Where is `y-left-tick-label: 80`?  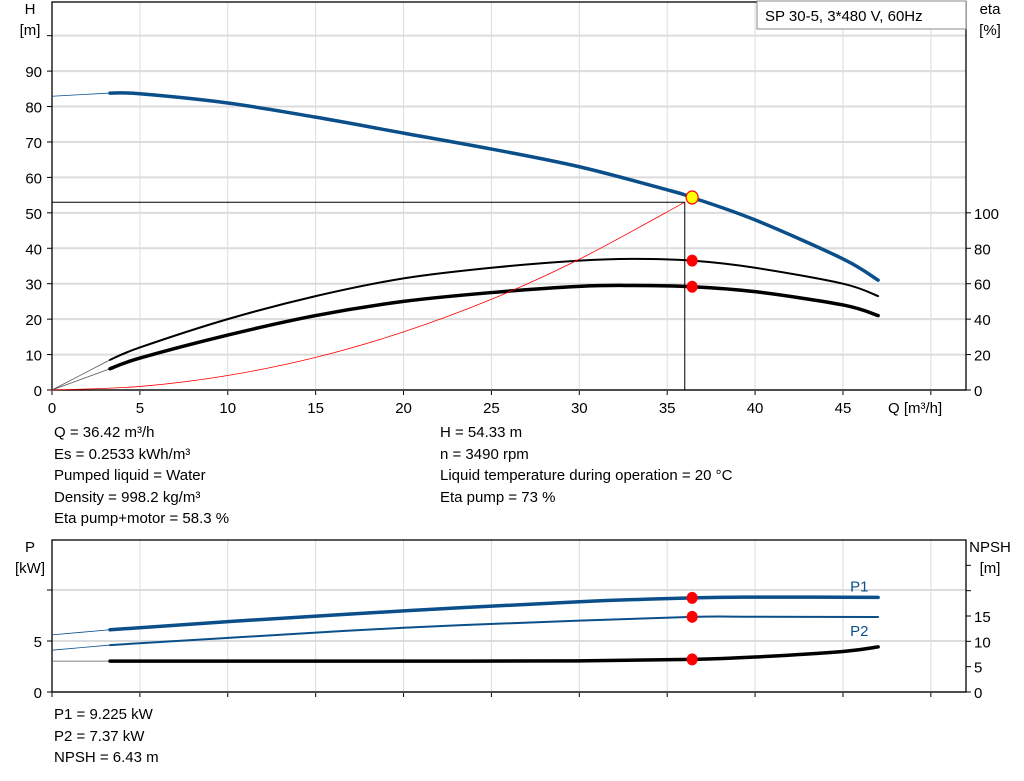
y-left-tick-label: 80 is located at coordinates (33, 108).